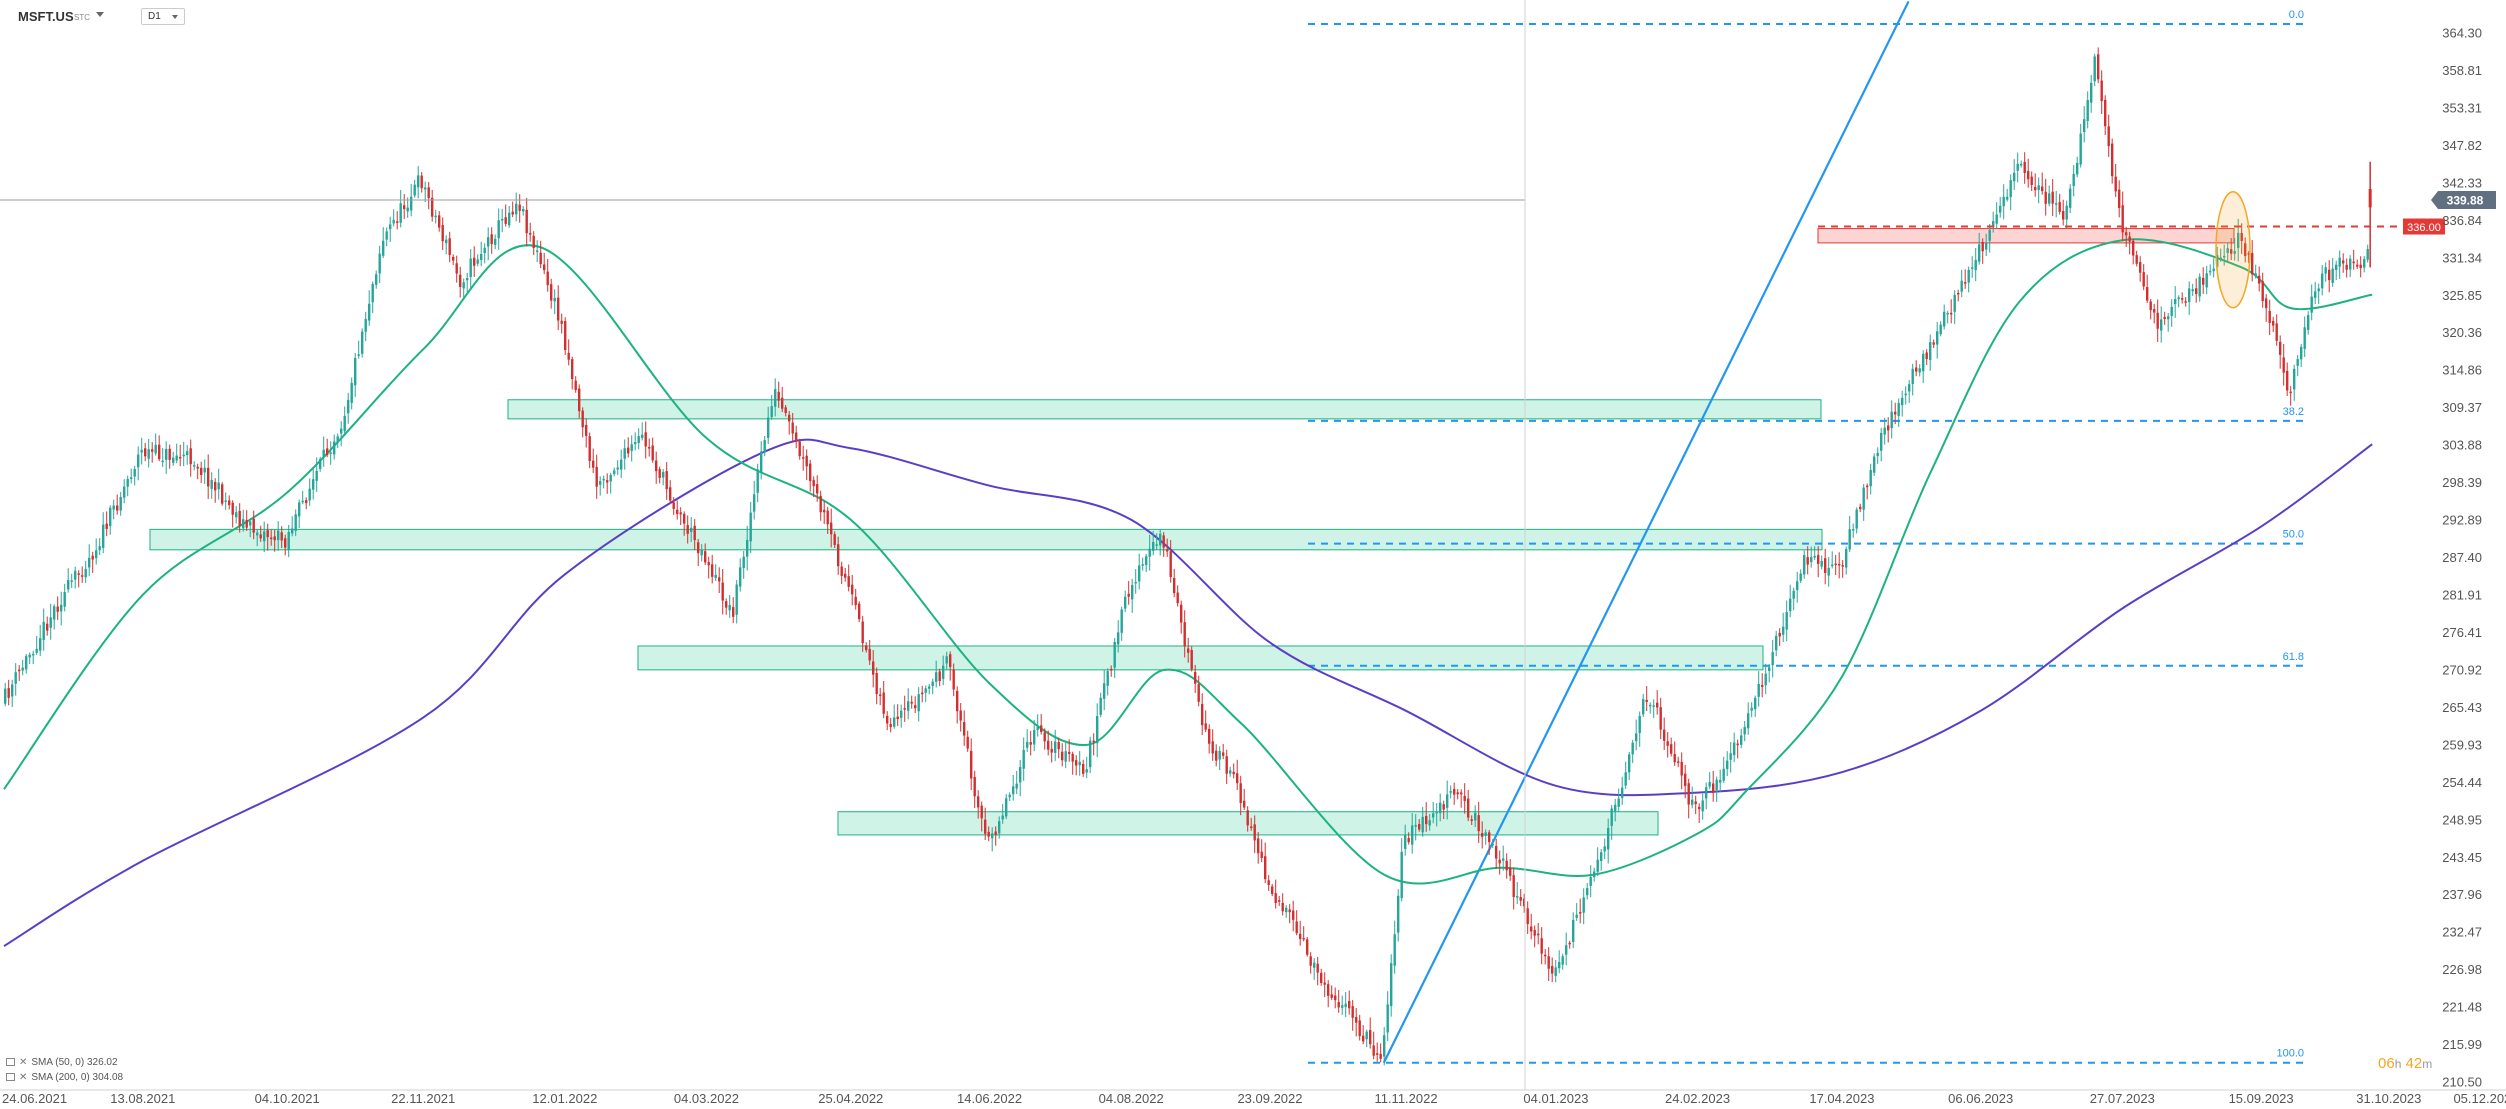 This screenshot has height=1109, width=2506. I want to click on y-tick-label: 314.86, so click(2462, 370).